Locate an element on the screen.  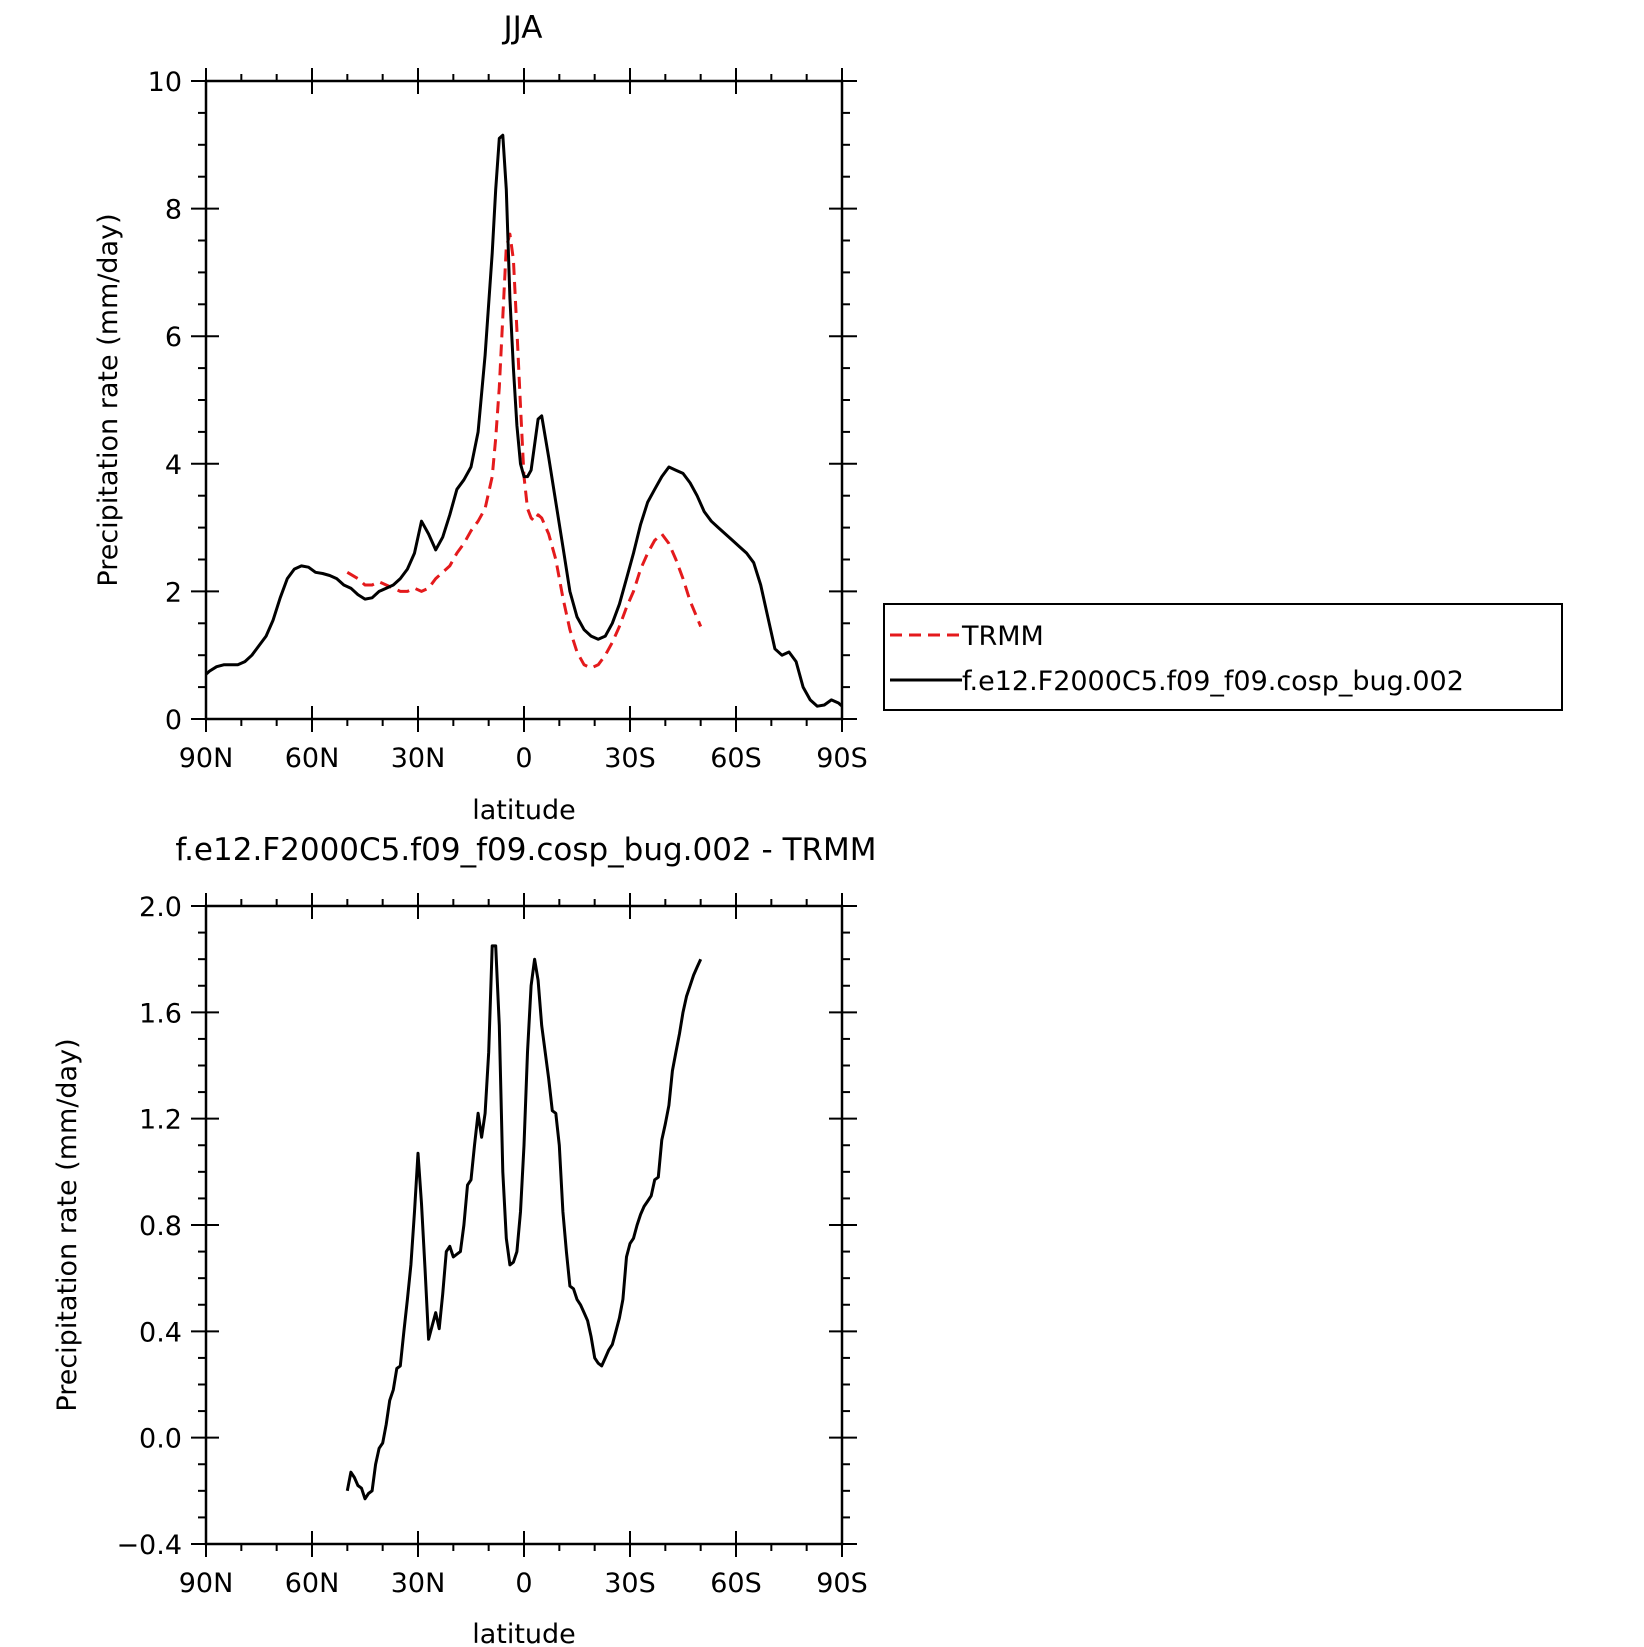
panel-bottom-y-tick-label: 1.6 is located at coordinates (160, 1013).